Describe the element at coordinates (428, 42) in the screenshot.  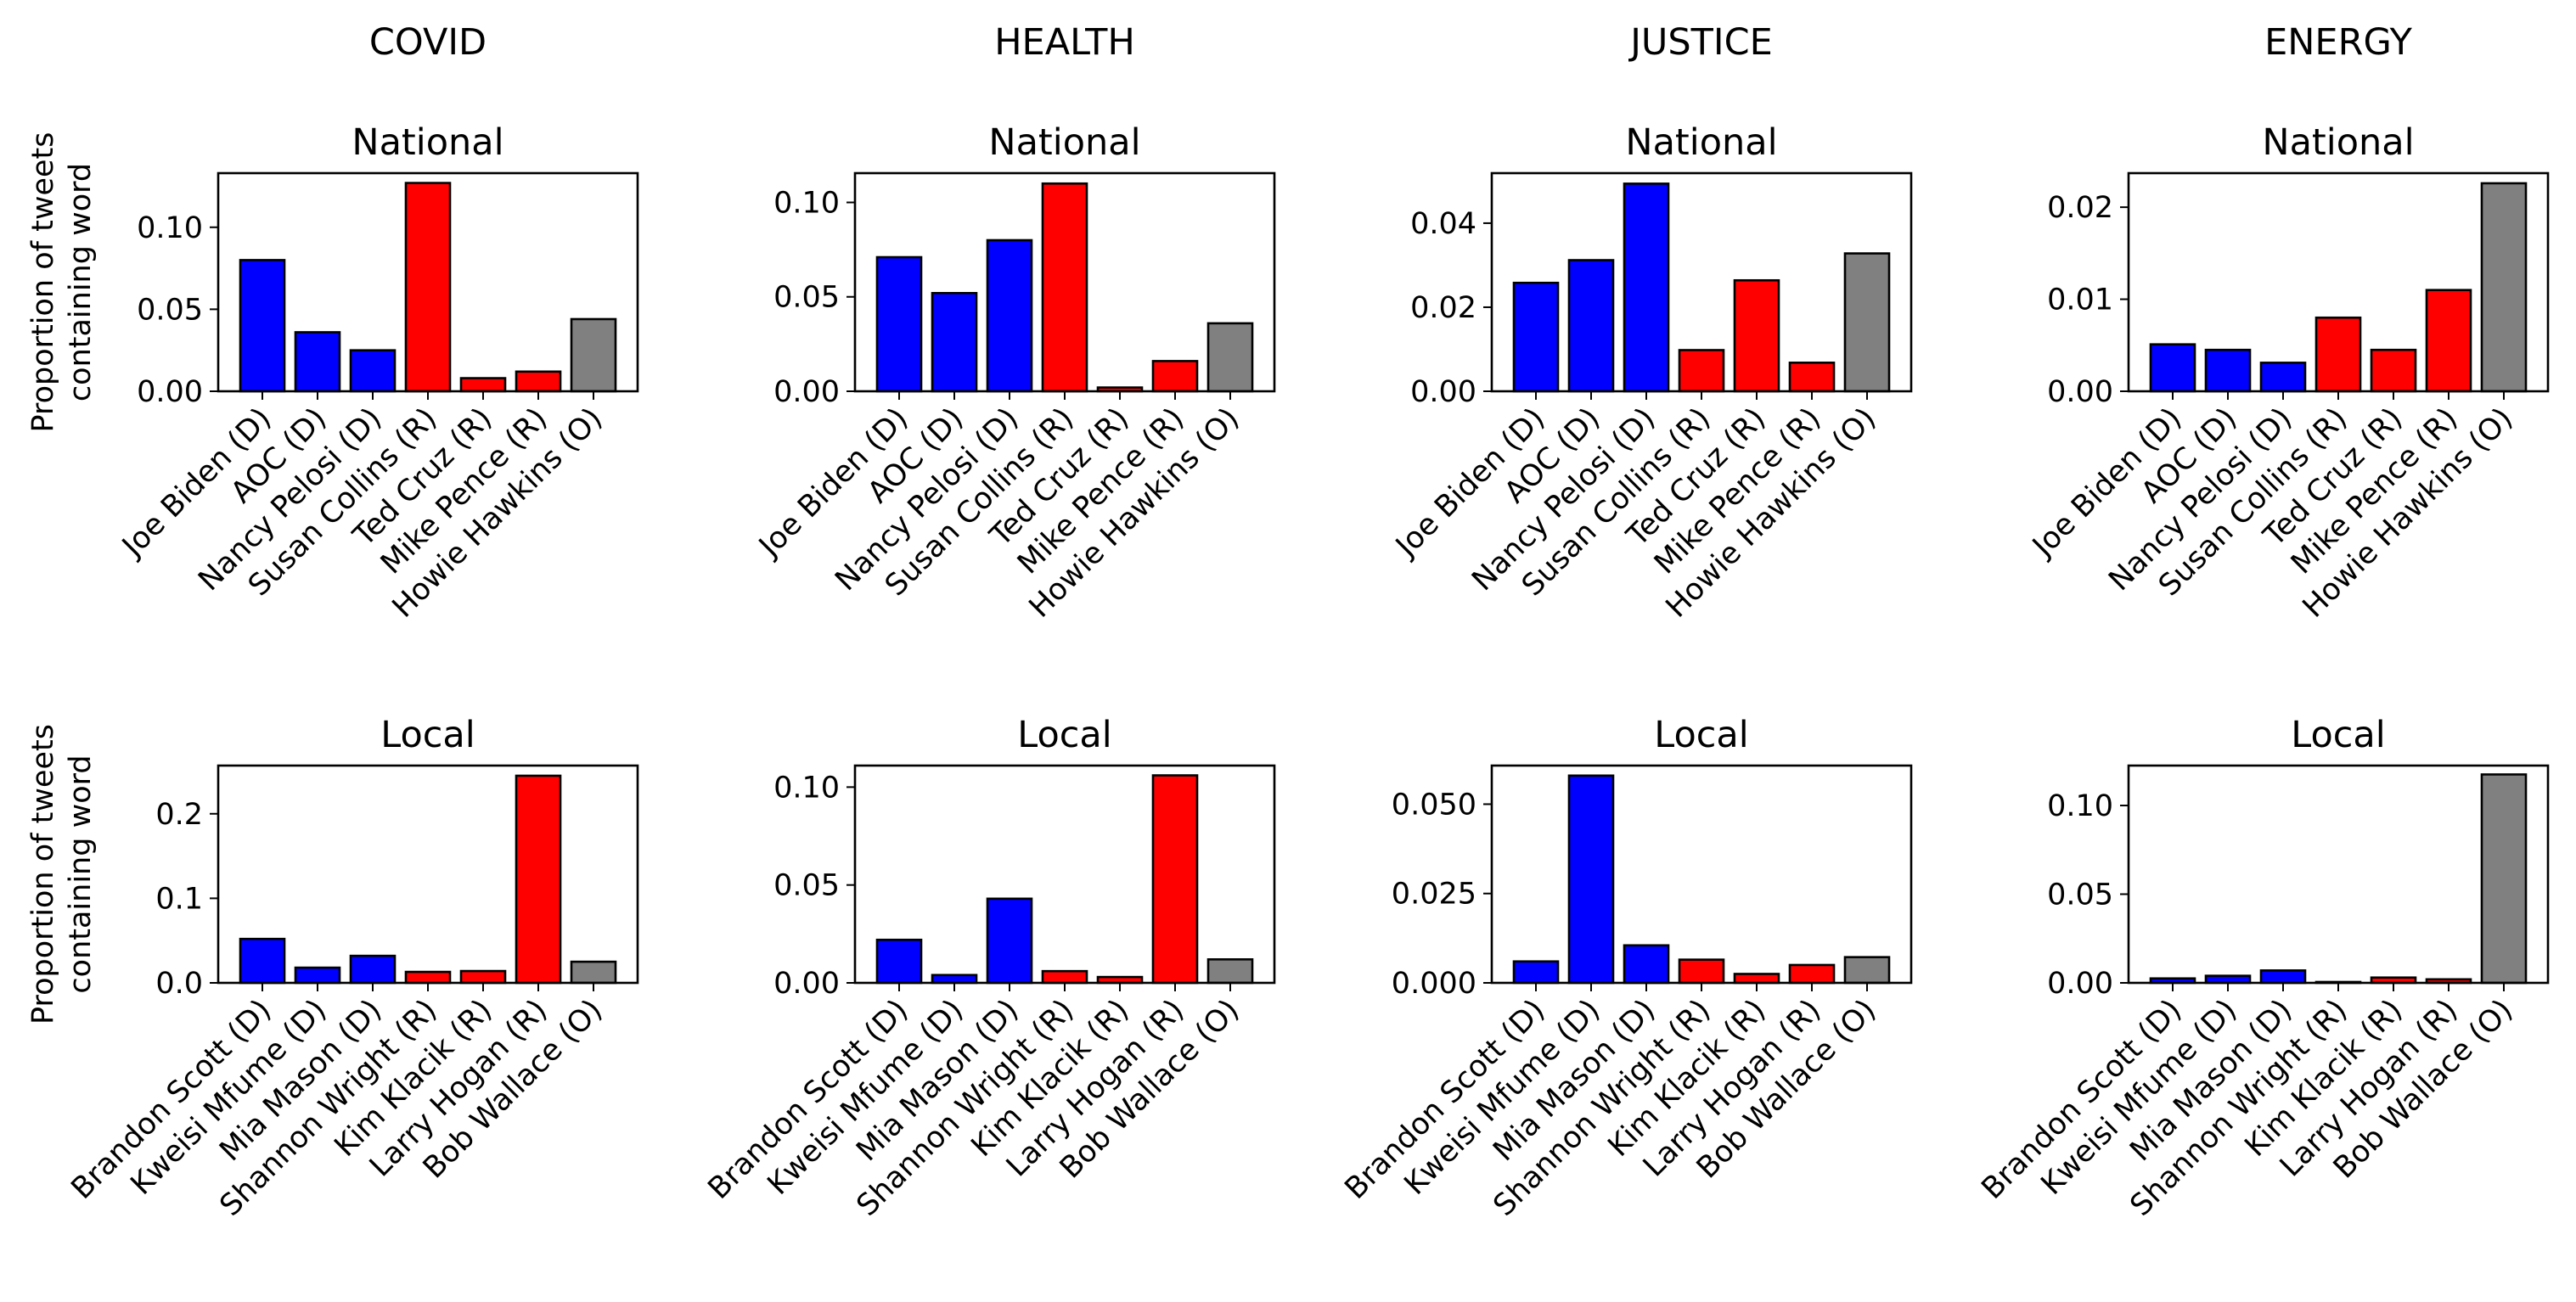
I see `column-title-covid: COVID` at that location.